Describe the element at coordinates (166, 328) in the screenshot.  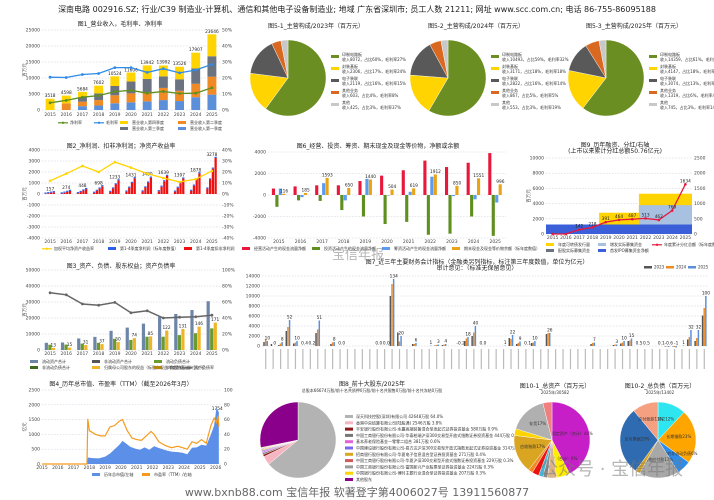
I see `data-label: 122` at that location.